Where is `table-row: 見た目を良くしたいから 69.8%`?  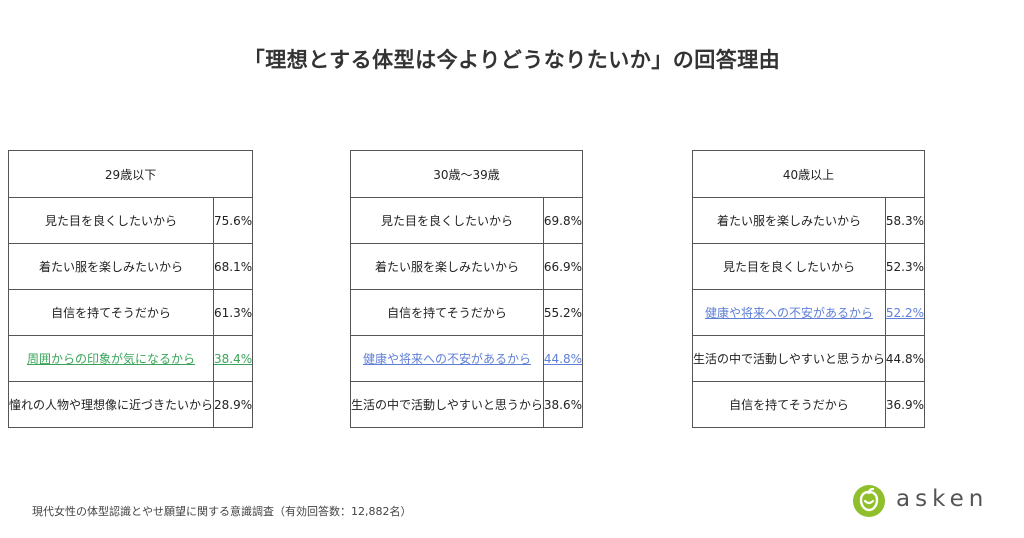 table-row: 見た目を良くしたいから 69.8% is located at coordinates (467, 220).